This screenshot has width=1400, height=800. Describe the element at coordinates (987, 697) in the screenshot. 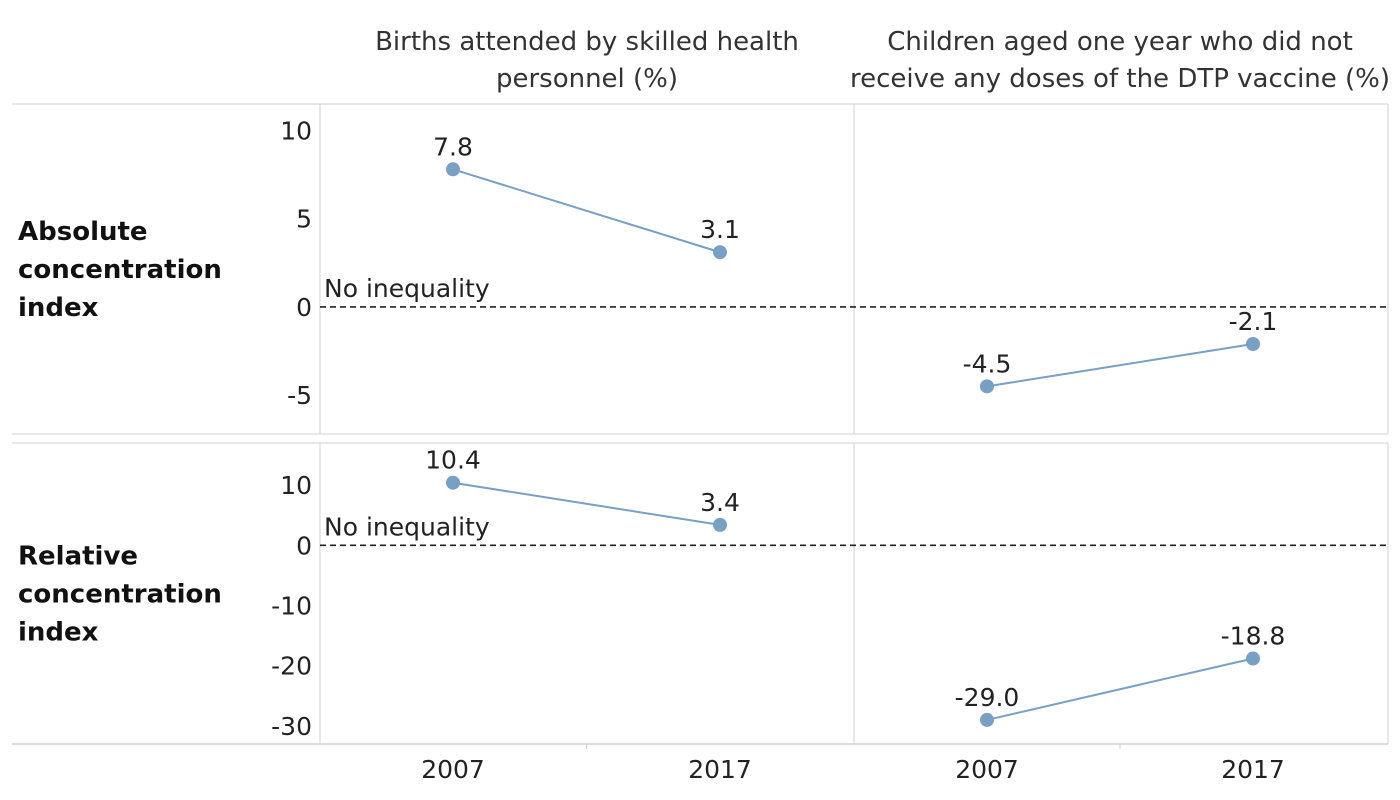

I see `data-label: -29.0` at that location.